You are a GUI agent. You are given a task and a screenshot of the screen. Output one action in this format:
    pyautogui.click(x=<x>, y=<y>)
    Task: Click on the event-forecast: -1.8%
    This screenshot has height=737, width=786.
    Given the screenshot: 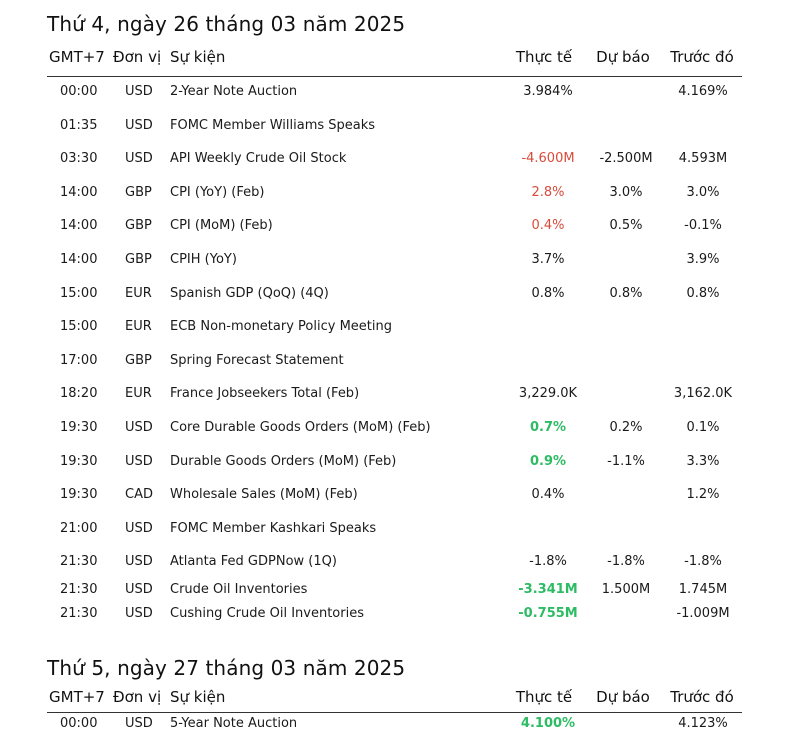 What is the action you would take?
    pyautogui.click(x=626, y=561)
    